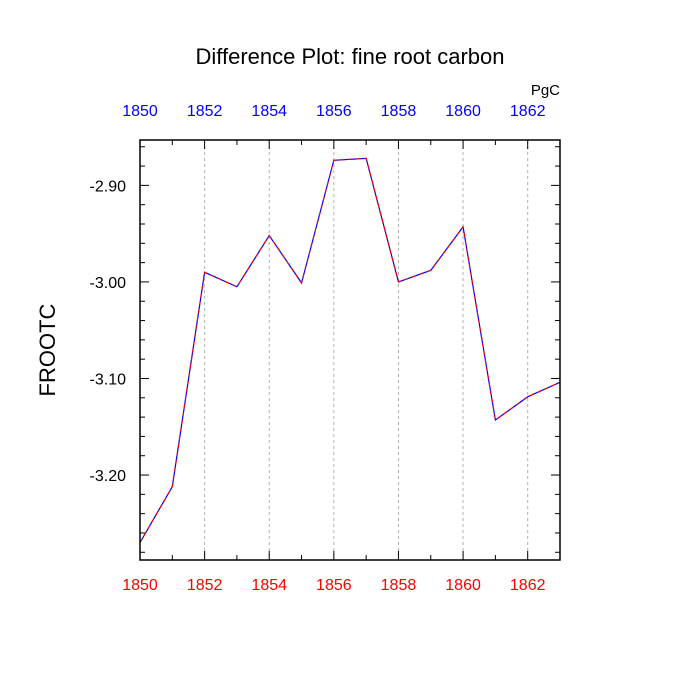  What do you see at coordinates (205, 585) in the screenshot?
I see `x-tick-label-bottom: 1852` at bounding box center [205, 585].